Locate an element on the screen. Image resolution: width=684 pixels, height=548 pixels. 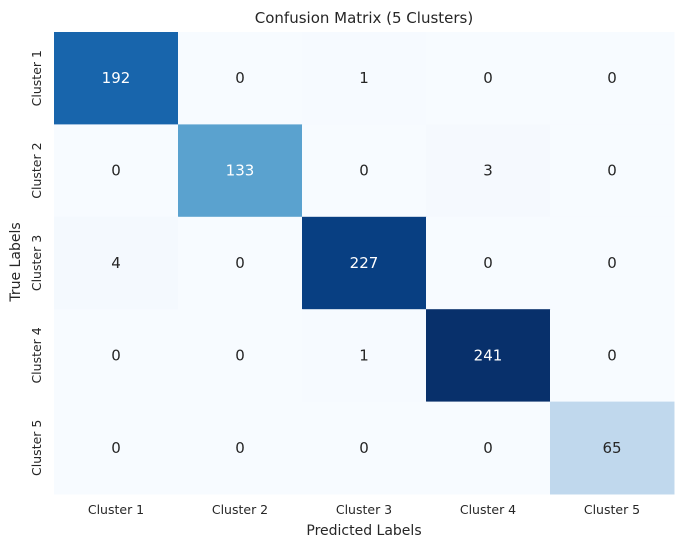
chart-title: Confusion Matrix (5 Clusters) is located at coordinates (364, 18).